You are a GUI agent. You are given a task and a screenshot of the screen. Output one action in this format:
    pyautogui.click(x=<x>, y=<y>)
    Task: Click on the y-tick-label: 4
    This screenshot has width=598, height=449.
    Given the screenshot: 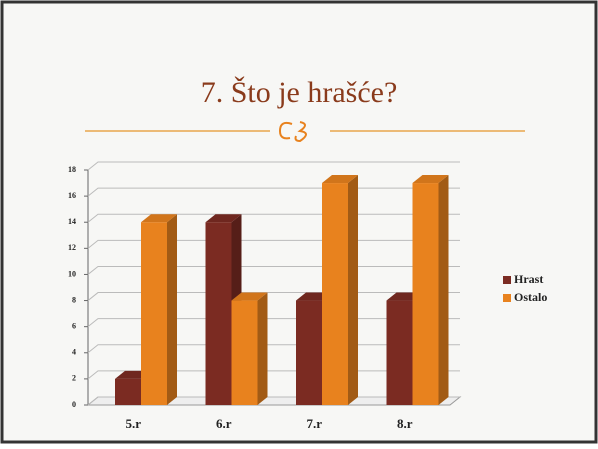 What is the action you would take?
    pyautogui.click(x=74, y=352)
    